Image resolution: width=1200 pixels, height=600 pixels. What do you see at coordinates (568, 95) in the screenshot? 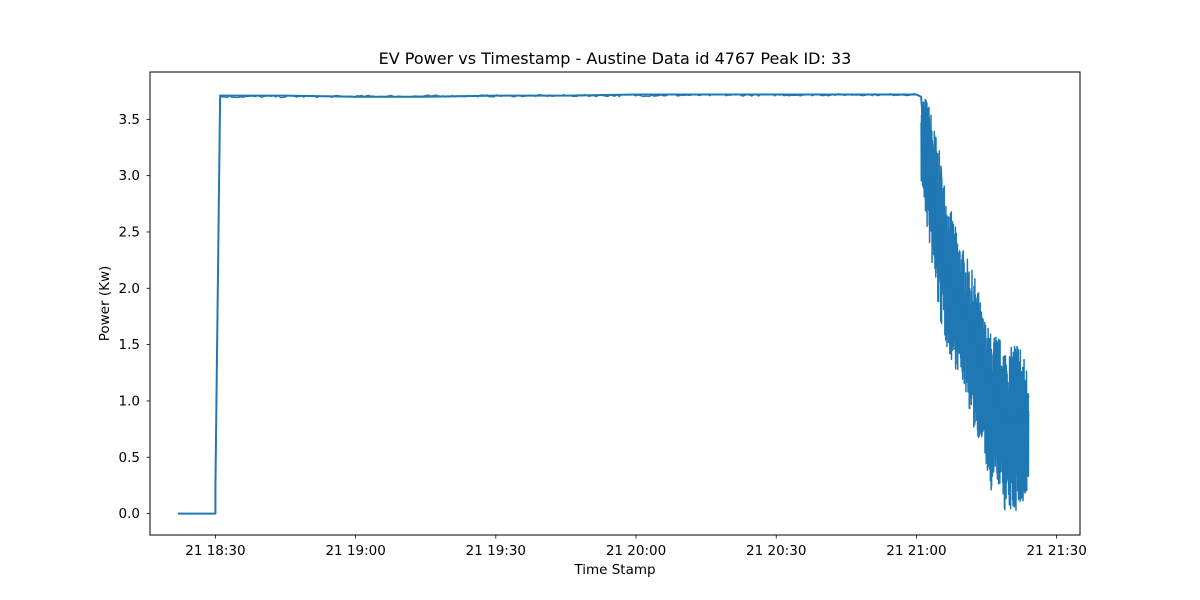
I see `series-plateau-jitter` at bounding box center [568, 95].